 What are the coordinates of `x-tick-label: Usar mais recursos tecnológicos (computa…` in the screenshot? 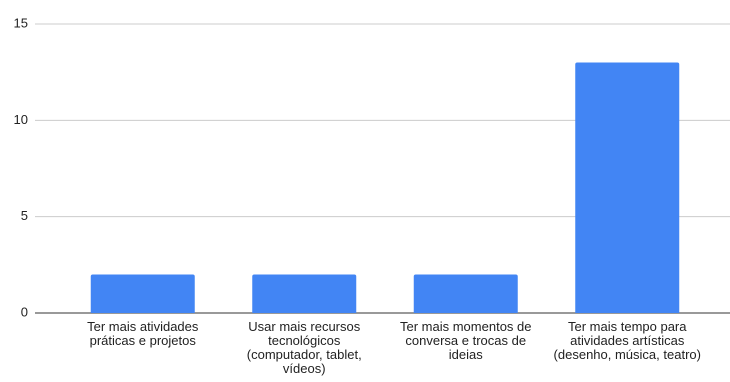 It's located at (304, 347).